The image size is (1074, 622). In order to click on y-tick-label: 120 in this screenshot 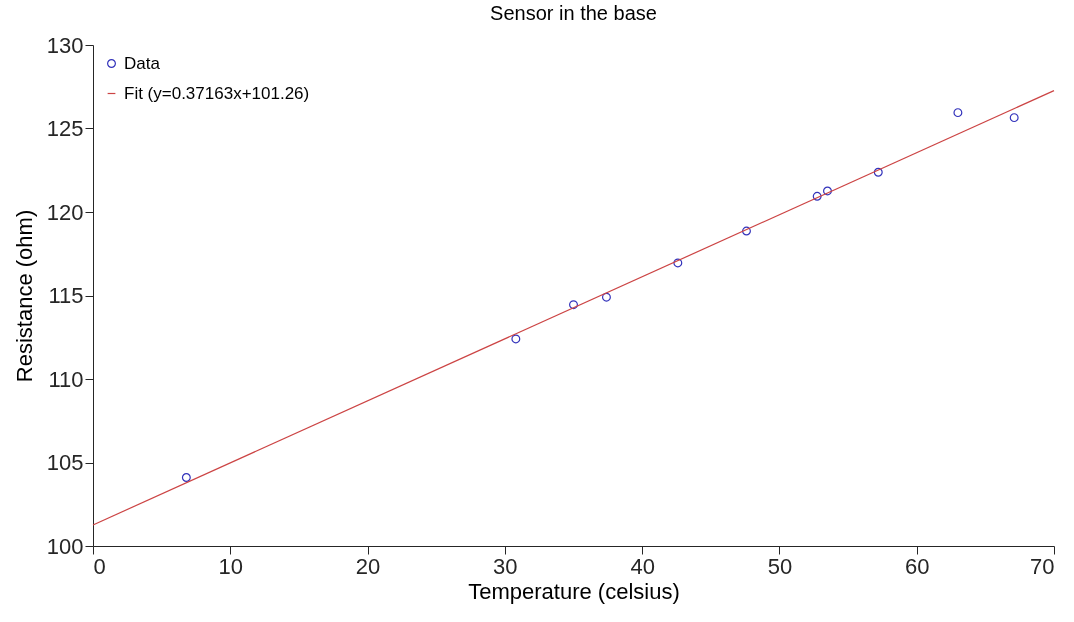, I will do `click(65, 212)`.